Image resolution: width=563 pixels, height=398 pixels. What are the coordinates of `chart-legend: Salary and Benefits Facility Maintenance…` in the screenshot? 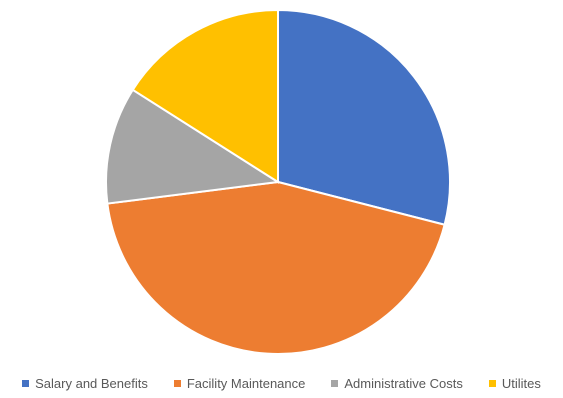 It's located at (281, 383).